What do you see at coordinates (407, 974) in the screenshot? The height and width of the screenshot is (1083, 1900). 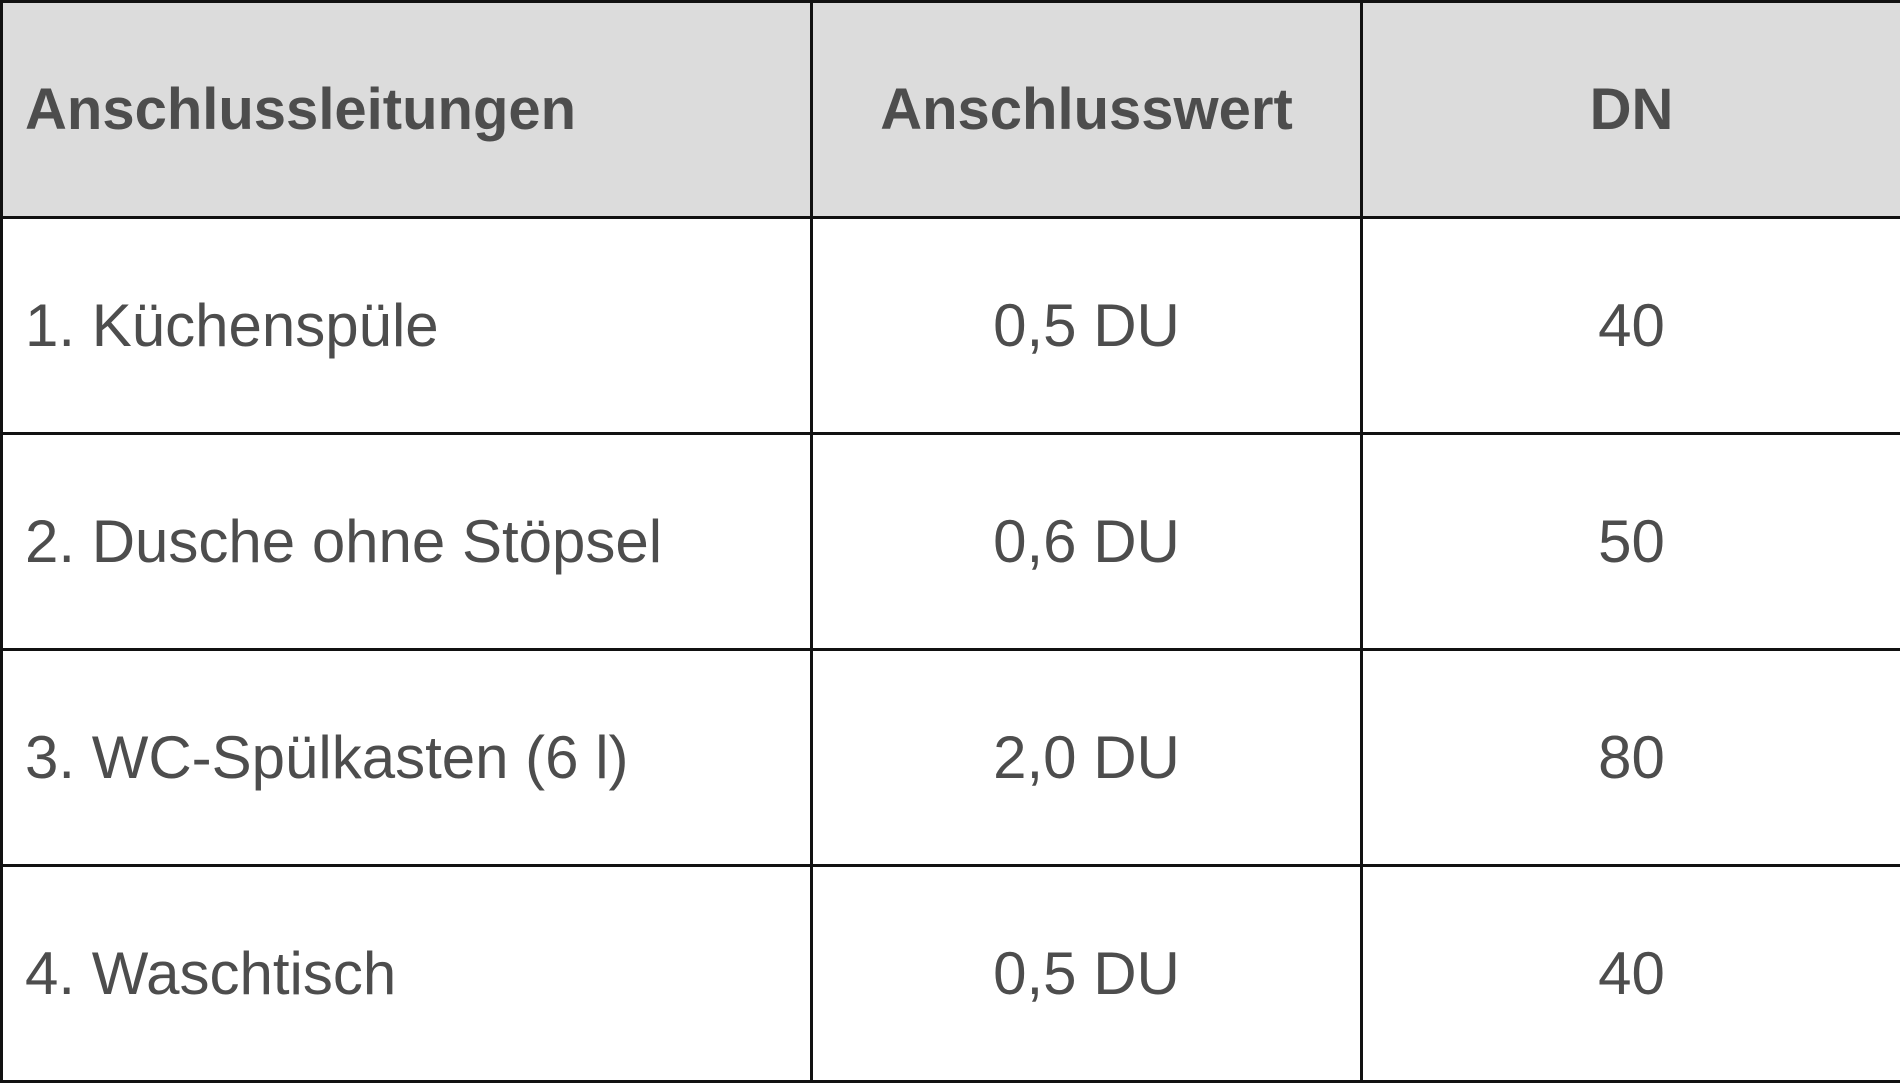 I see `cell-anschlussleitung: 4. Waschtisch` at bounding box center [407, 974].